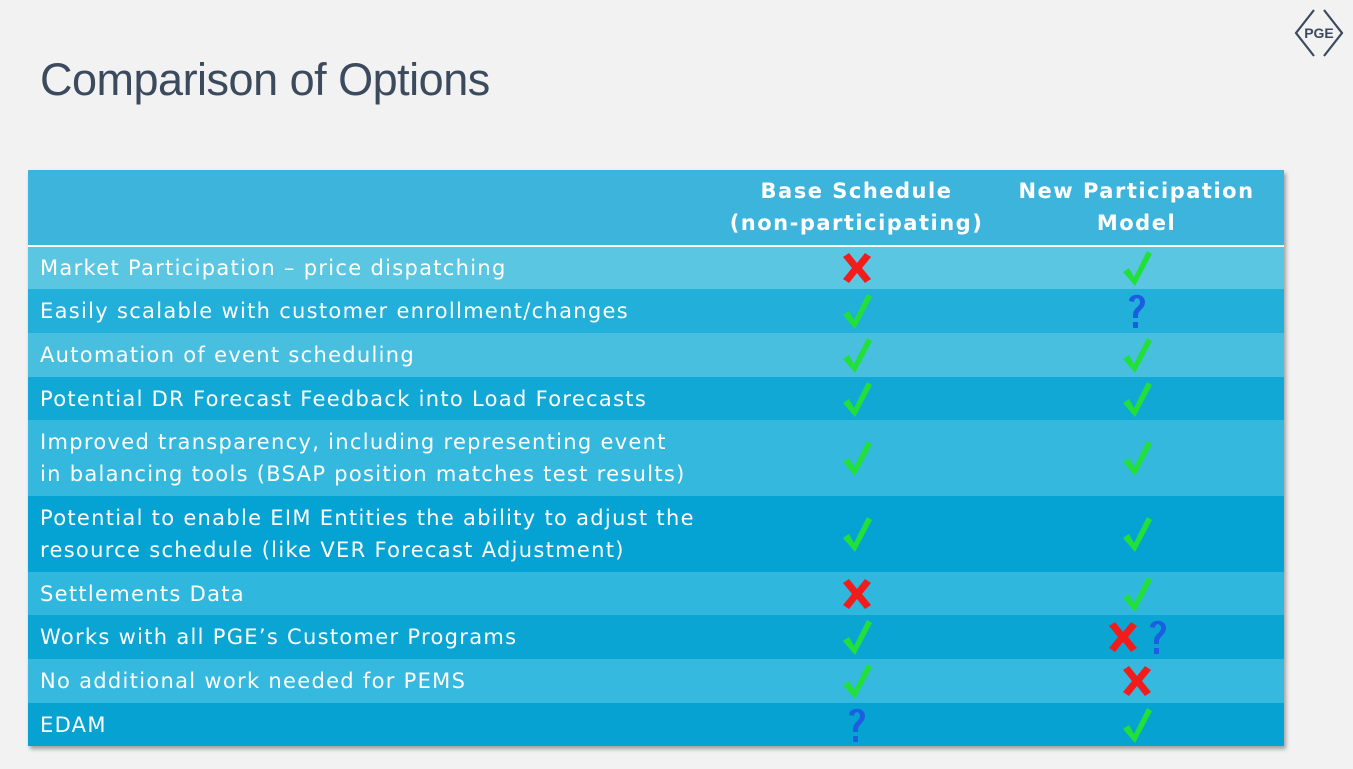  What do you see at coordinates (376, 593) in the screenshot?
I see `criteria-label: Settlements Data` at bounding box center [376, 593].